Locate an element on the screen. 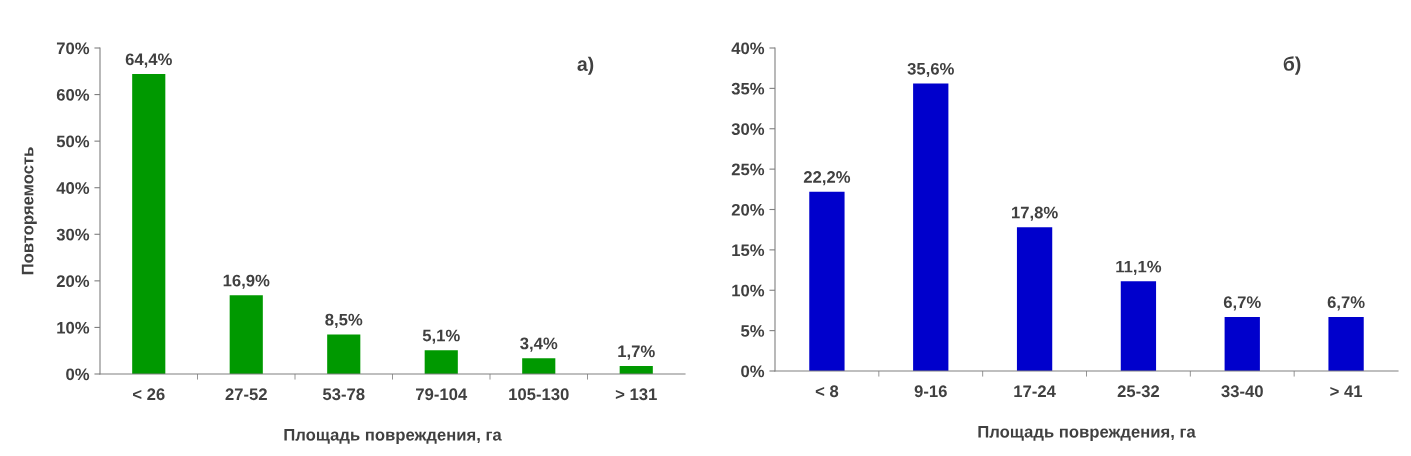  data-label: 17,8% is located at coordinates (1035, 213).